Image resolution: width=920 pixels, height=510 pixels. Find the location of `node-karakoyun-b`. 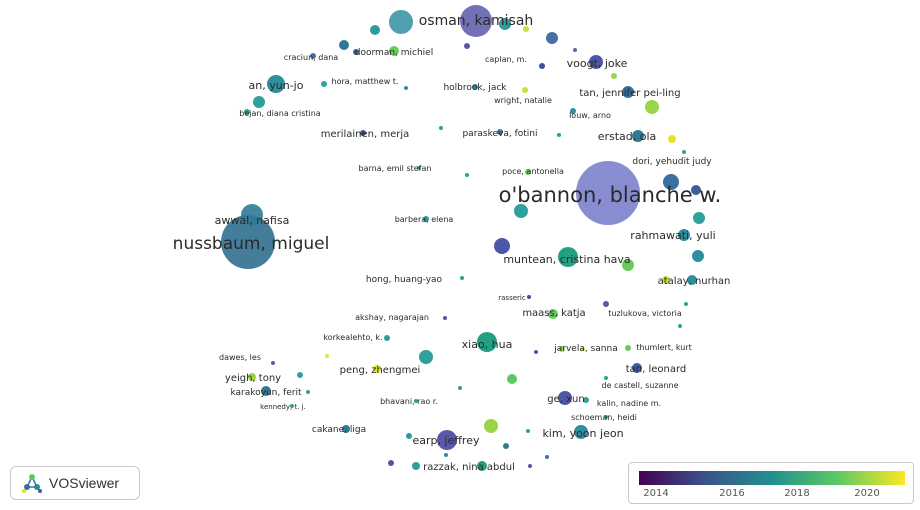

node-karakoyun-b is located at coordinates (308, 392).